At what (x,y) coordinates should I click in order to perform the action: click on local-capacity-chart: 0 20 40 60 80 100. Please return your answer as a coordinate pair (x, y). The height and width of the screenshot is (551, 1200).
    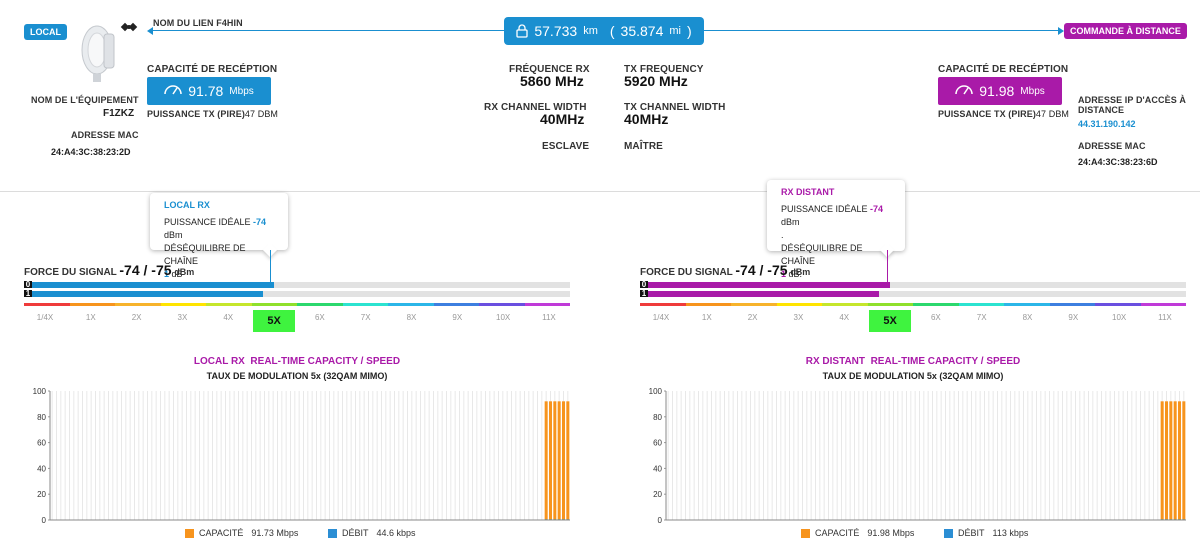
    Looking at the image, I should click on (301, 456).